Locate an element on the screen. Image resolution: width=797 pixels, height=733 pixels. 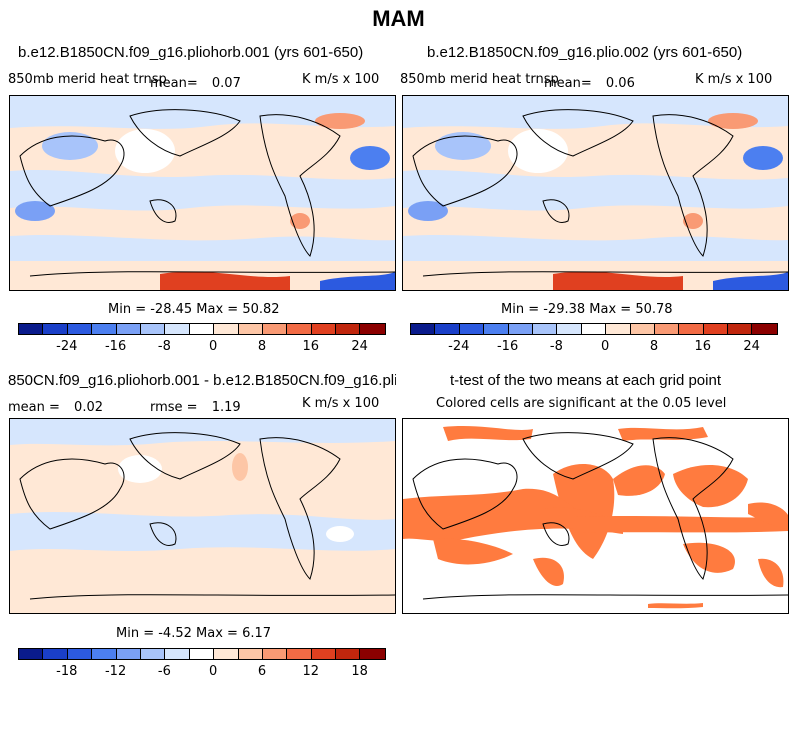
map-panel-bottom-left is located at coordinates (202, 516).